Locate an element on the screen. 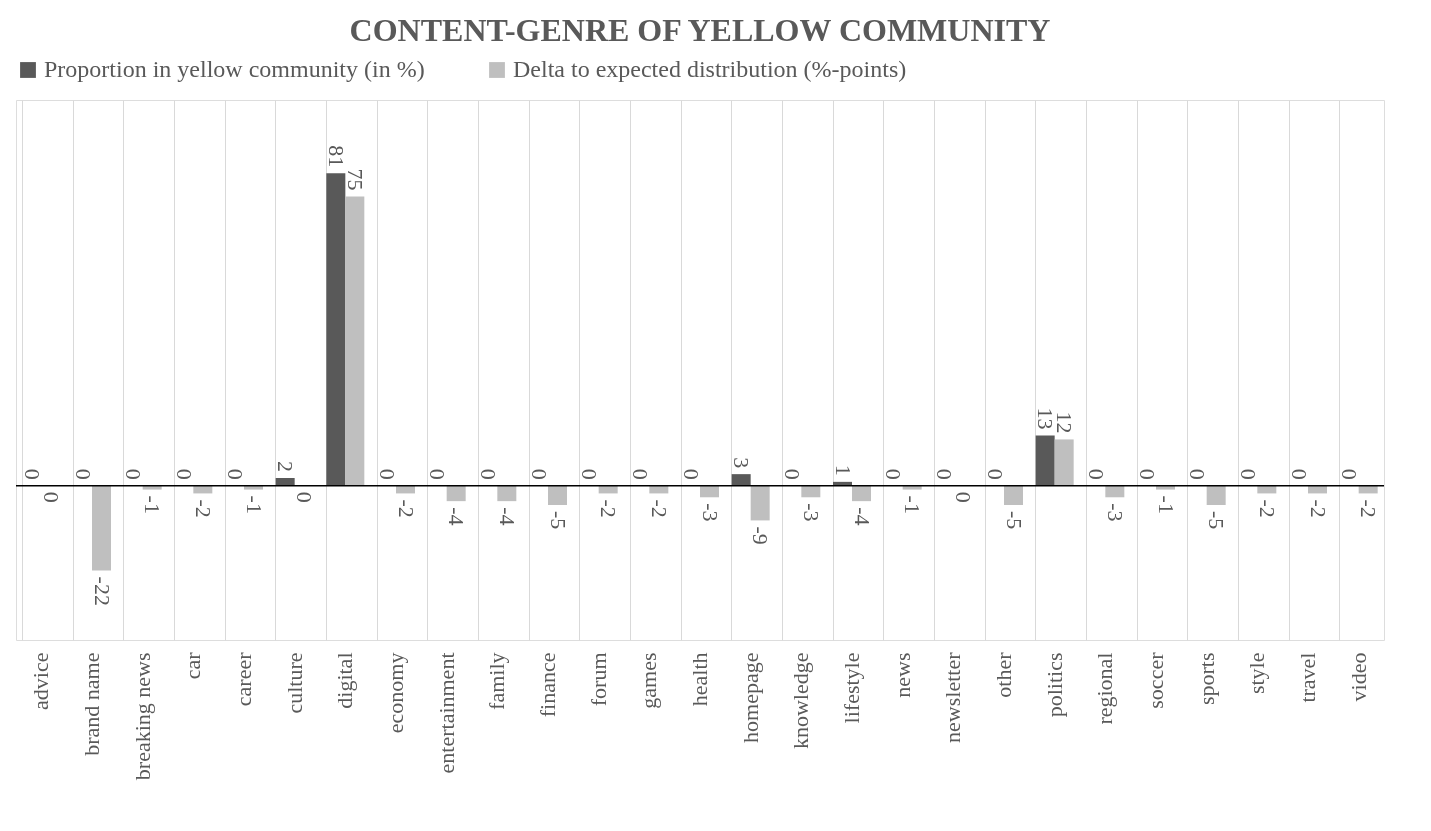 The height and width of the screenshot is (831, 1431). data-label: 81 is located at coordinates (336, 156).